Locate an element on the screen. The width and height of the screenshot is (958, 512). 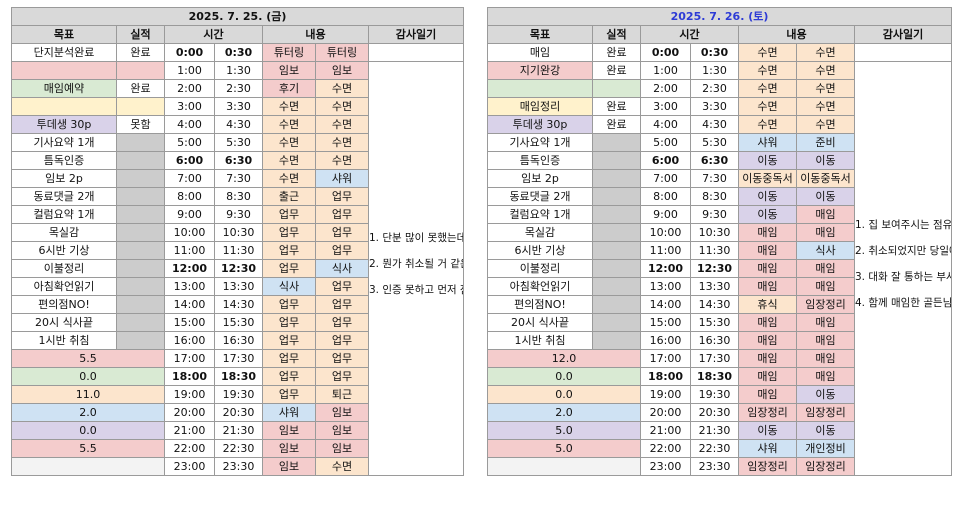
time-end-cell: 18:30 is located at coordinates (238, 376).